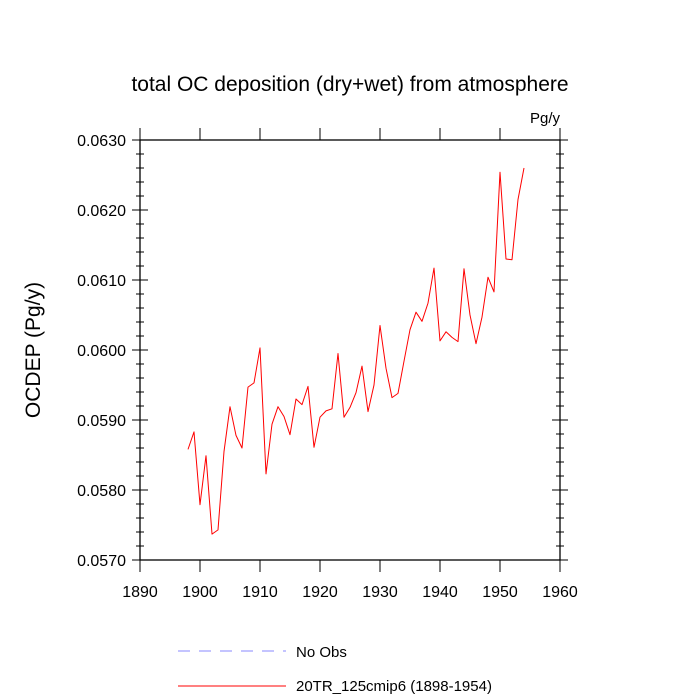  What do you see at coordinates (500, 592) in the screenshot?
I see `x-tick-label: 1950` at bounding box center [500, 592].